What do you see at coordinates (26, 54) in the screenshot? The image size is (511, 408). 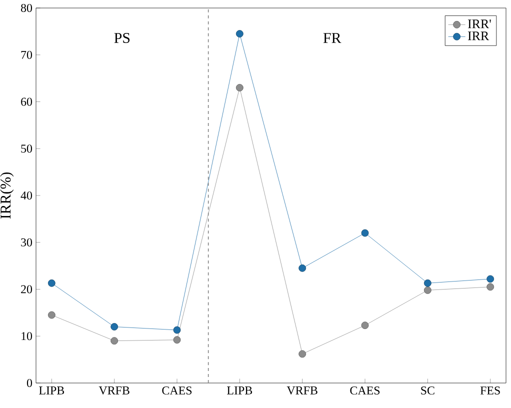 I see `y-tick-label: 70` at bounding box center [26, 54].